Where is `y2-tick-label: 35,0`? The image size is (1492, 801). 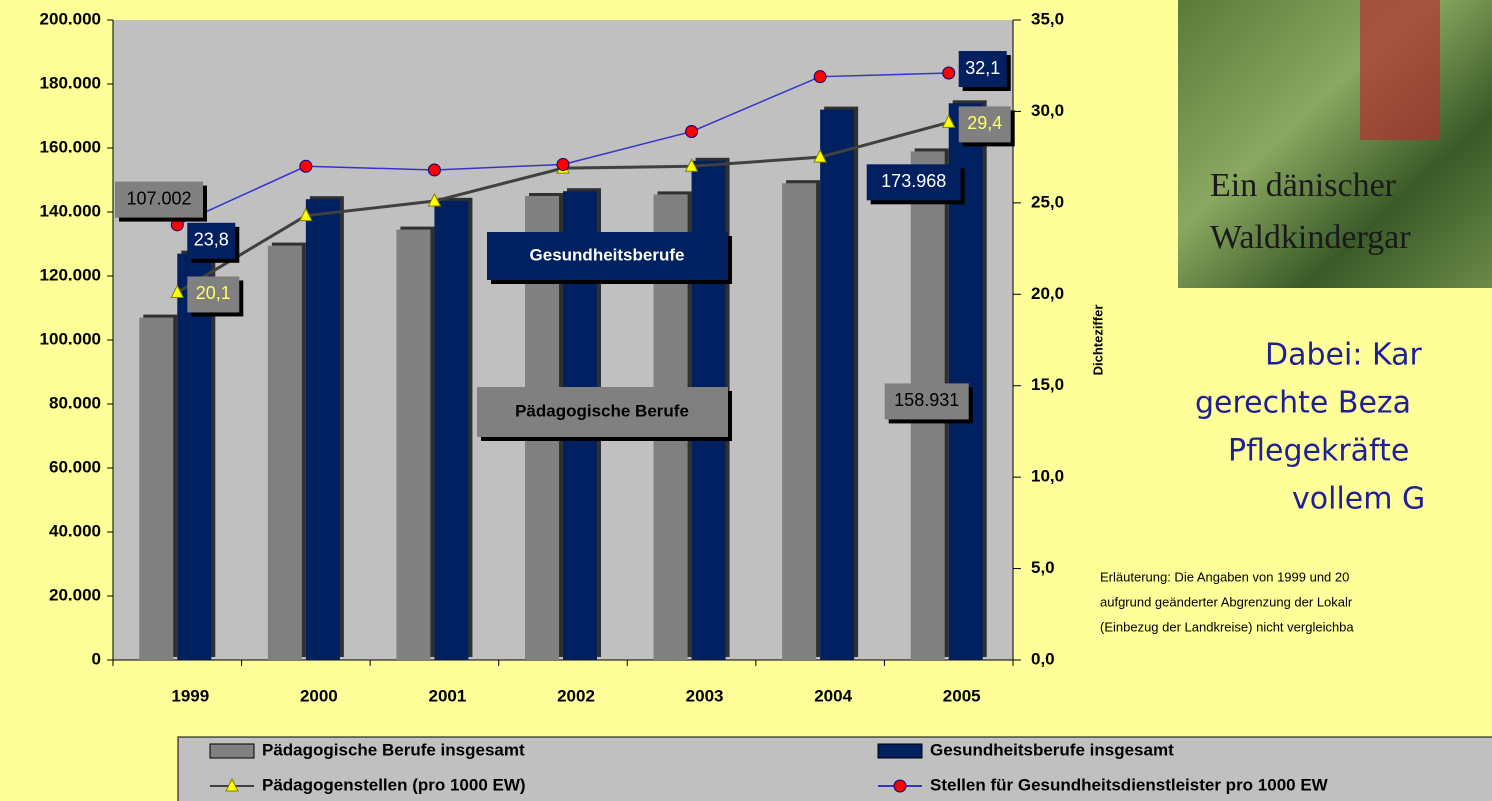
y2-tick-label: 35,0 is located at coordinates (1047, 18).